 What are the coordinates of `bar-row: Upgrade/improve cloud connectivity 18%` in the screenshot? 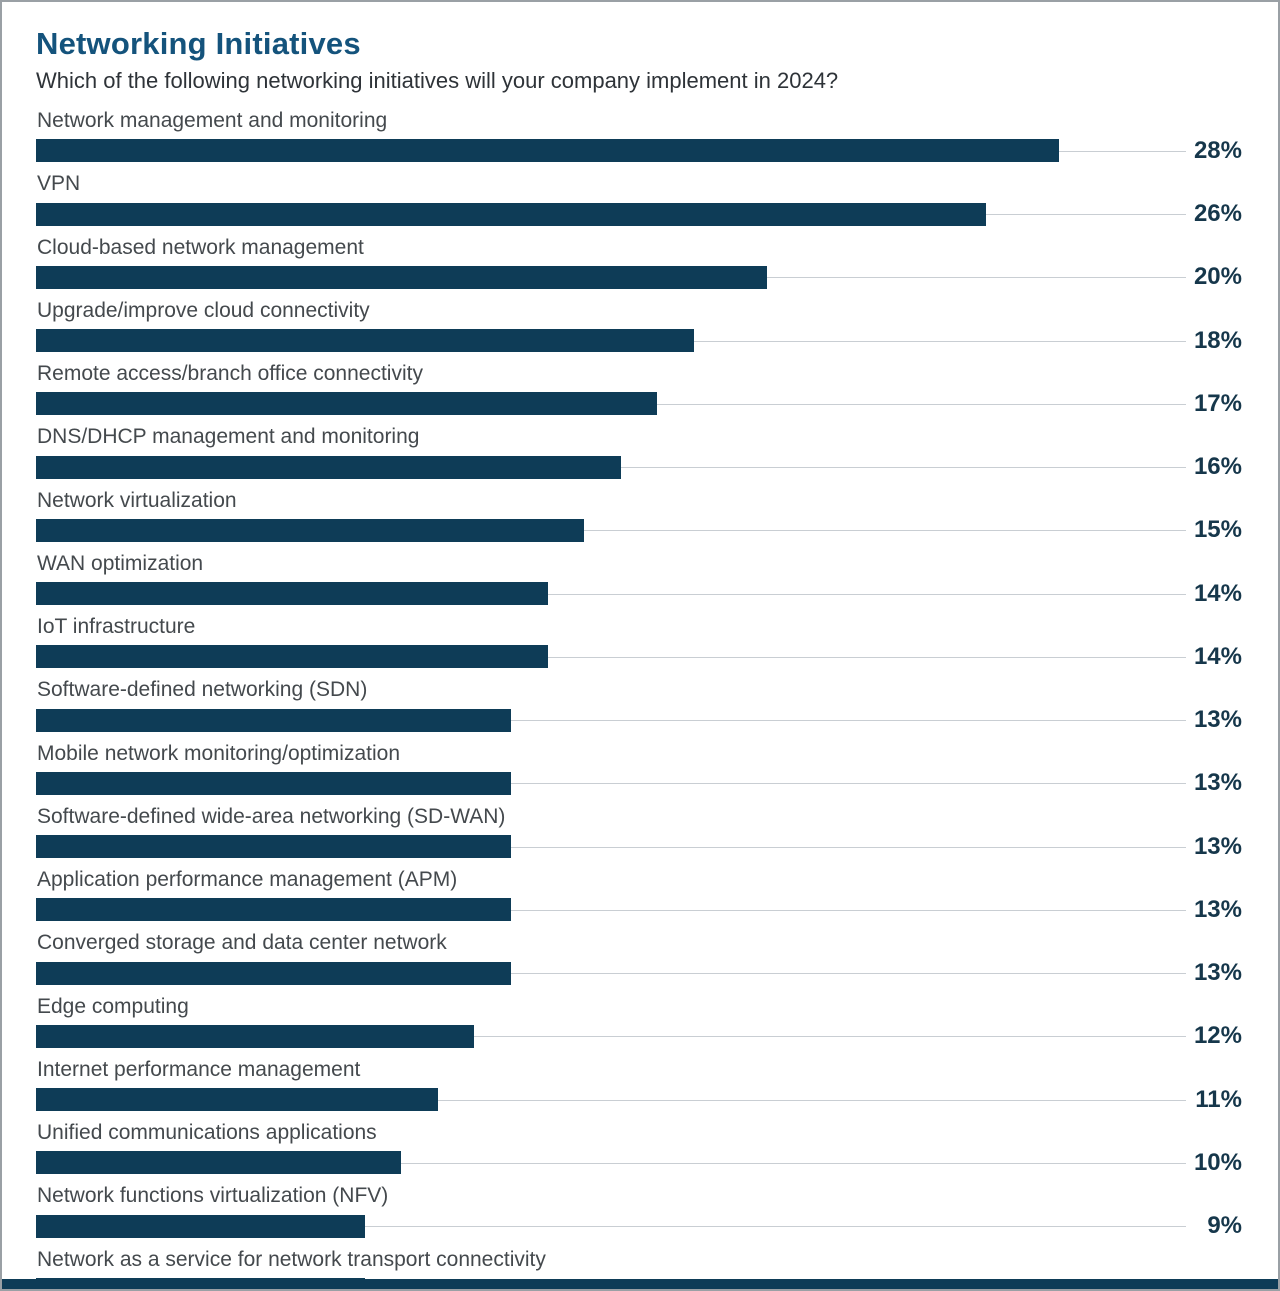 It's located at (640, 326).